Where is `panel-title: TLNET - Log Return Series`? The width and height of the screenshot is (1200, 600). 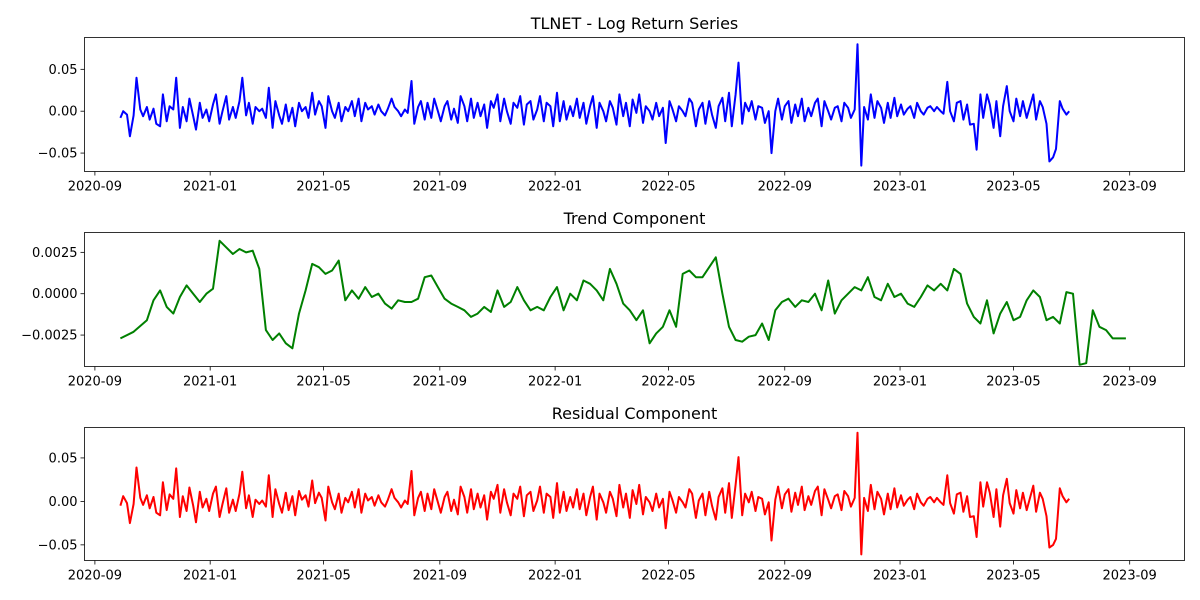 panel-title: TLNET - Log Return Series is located at coordinates (634, 23).